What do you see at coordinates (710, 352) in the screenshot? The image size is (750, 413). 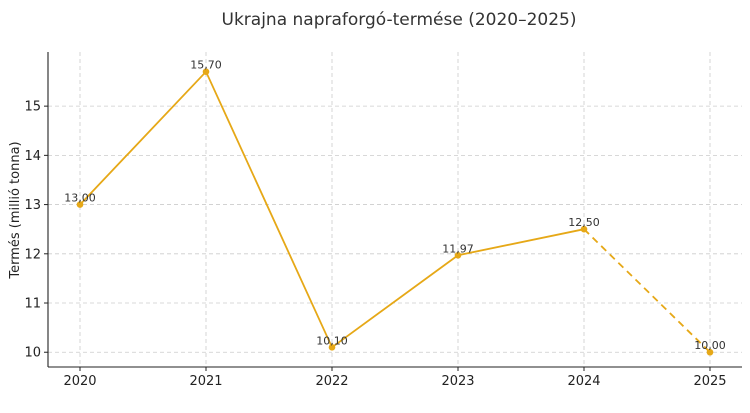 I see `data-point-2025` at bounding box center [710, 352].